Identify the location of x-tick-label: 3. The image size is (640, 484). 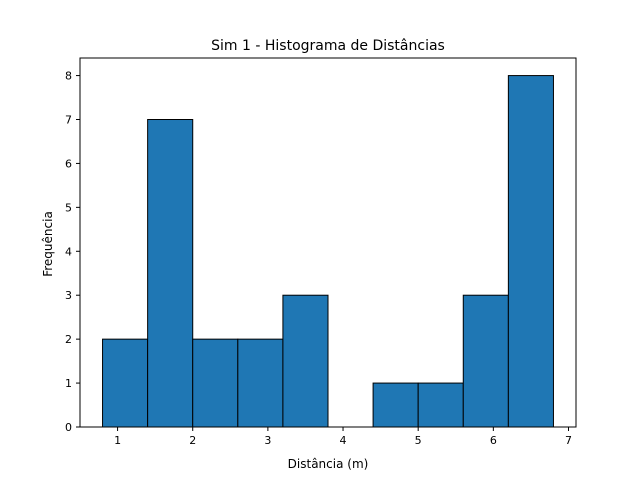
(267, 440).